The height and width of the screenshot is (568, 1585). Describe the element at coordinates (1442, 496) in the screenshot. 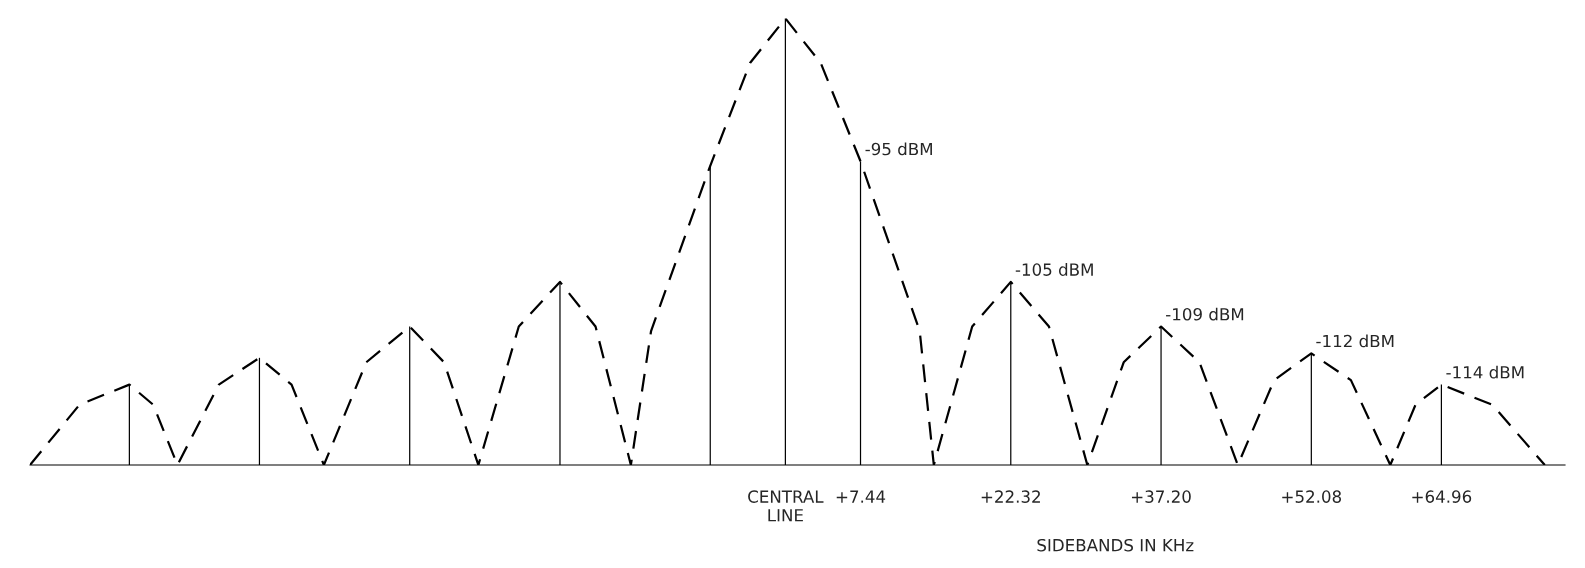

I see `x-tick-label: +64.96` at that location.